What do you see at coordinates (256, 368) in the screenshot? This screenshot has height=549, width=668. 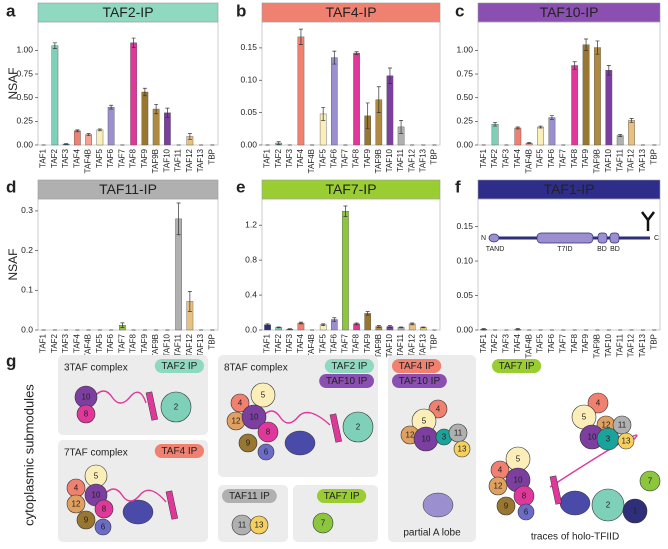 I see `group-title: 8TAF complex` at bounding box center [256, 368].